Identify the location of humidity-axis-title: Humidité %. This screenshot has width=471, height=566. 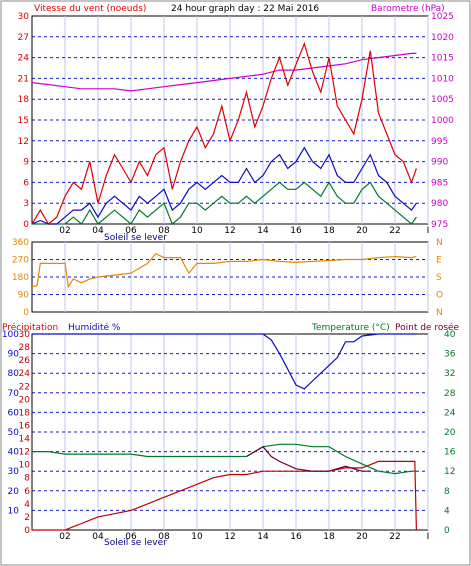
(94, 327).